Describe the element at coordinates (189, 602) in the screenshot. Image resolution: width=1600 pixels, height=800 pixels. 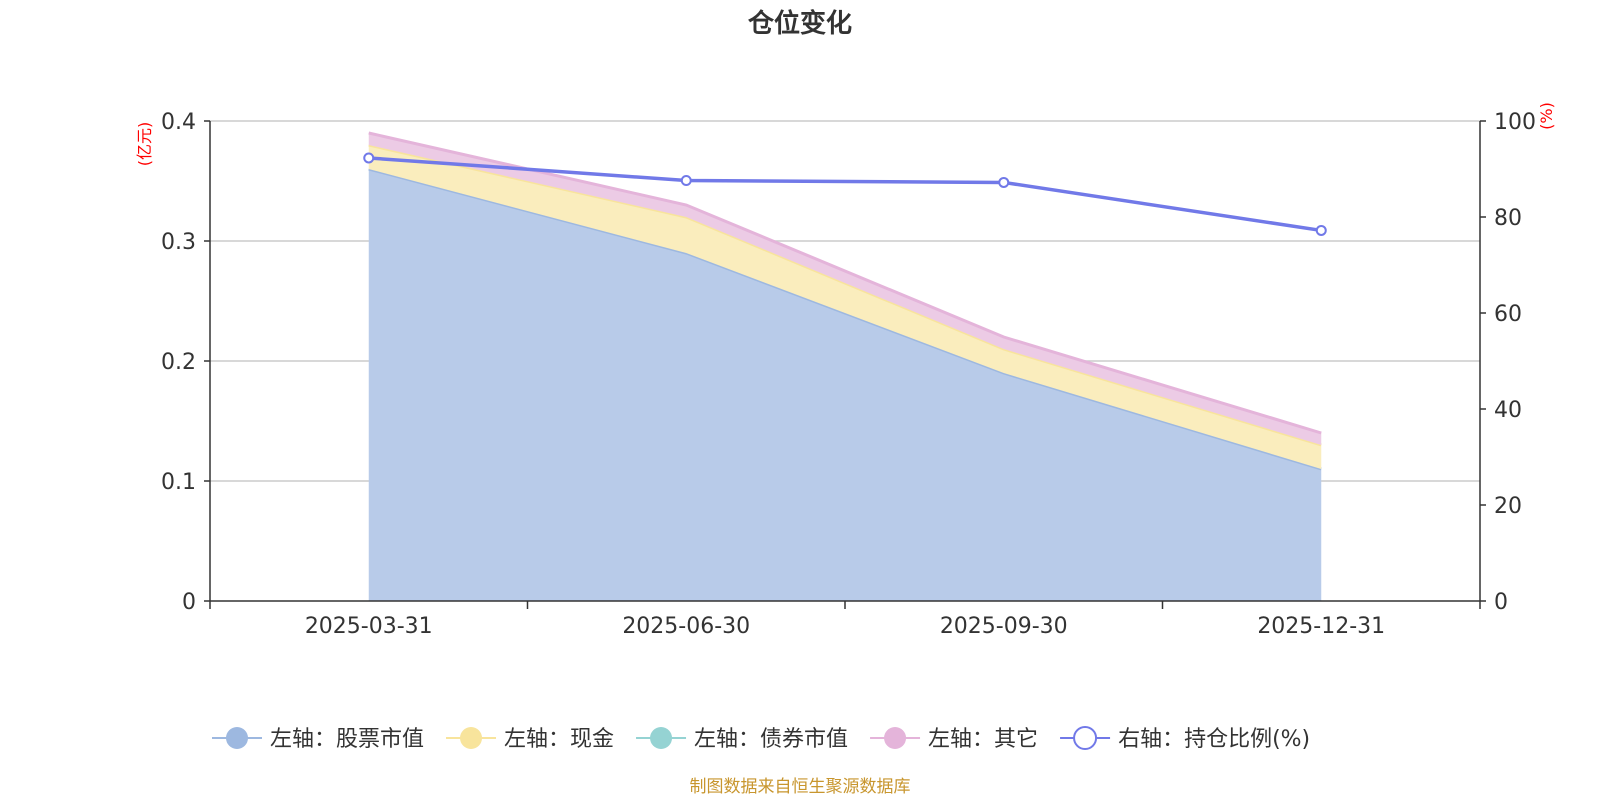
I see `left-axis-tick-label: 0` at that location.